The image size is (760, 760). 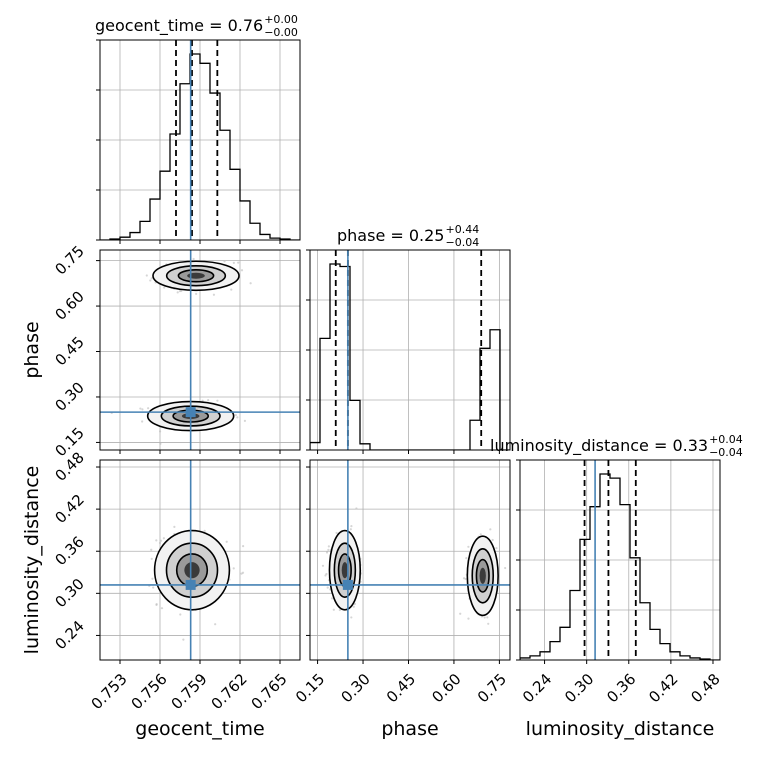 What do you see at coordinates (200, 140) in the screenshot?
I see `panel-geocent_time-geocent_time-content` at bounding box center [200, 140].